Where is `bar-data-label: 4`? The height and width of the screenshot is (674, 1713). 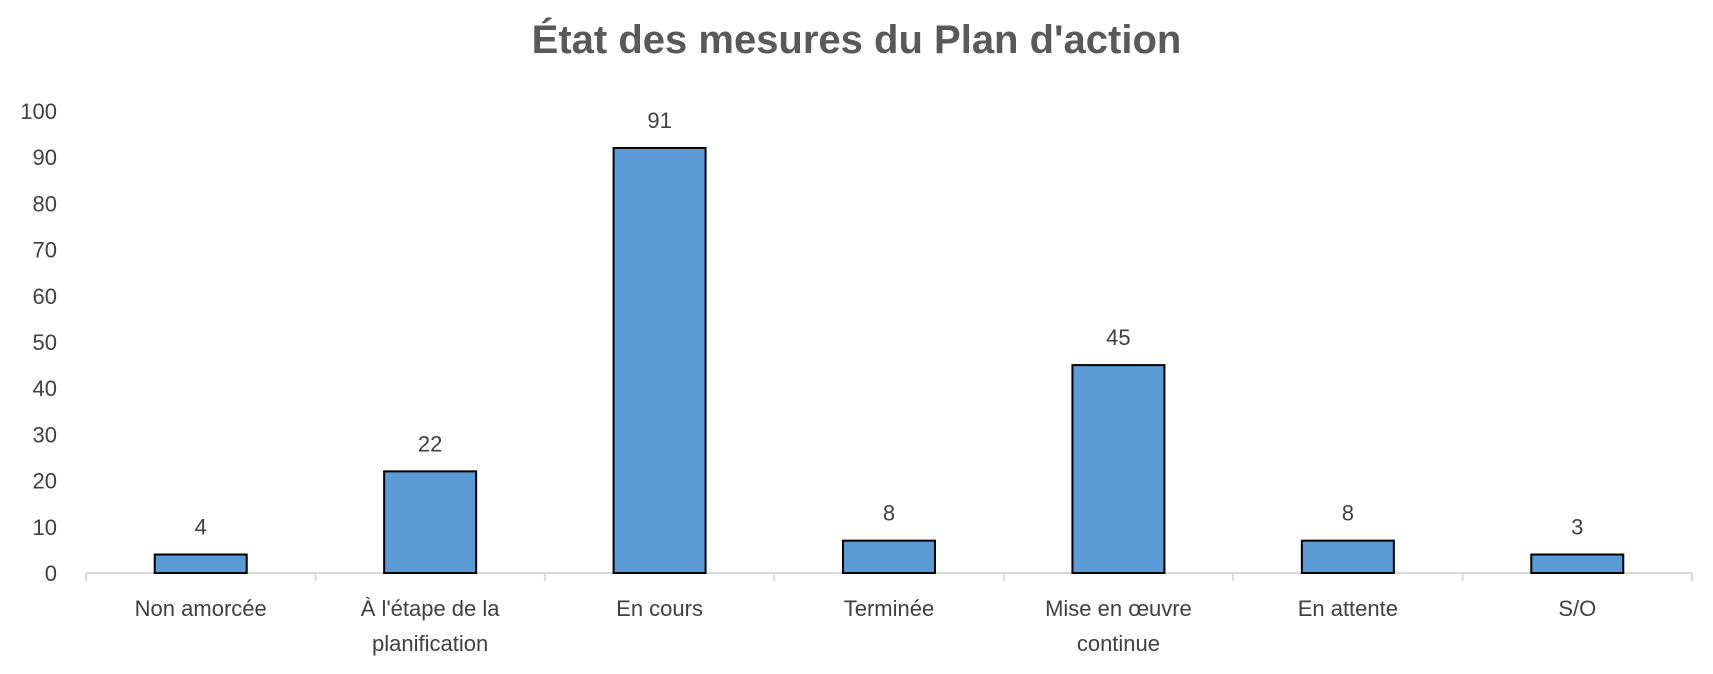 bar-data-label: 4 is located at coordinates (201, 527).